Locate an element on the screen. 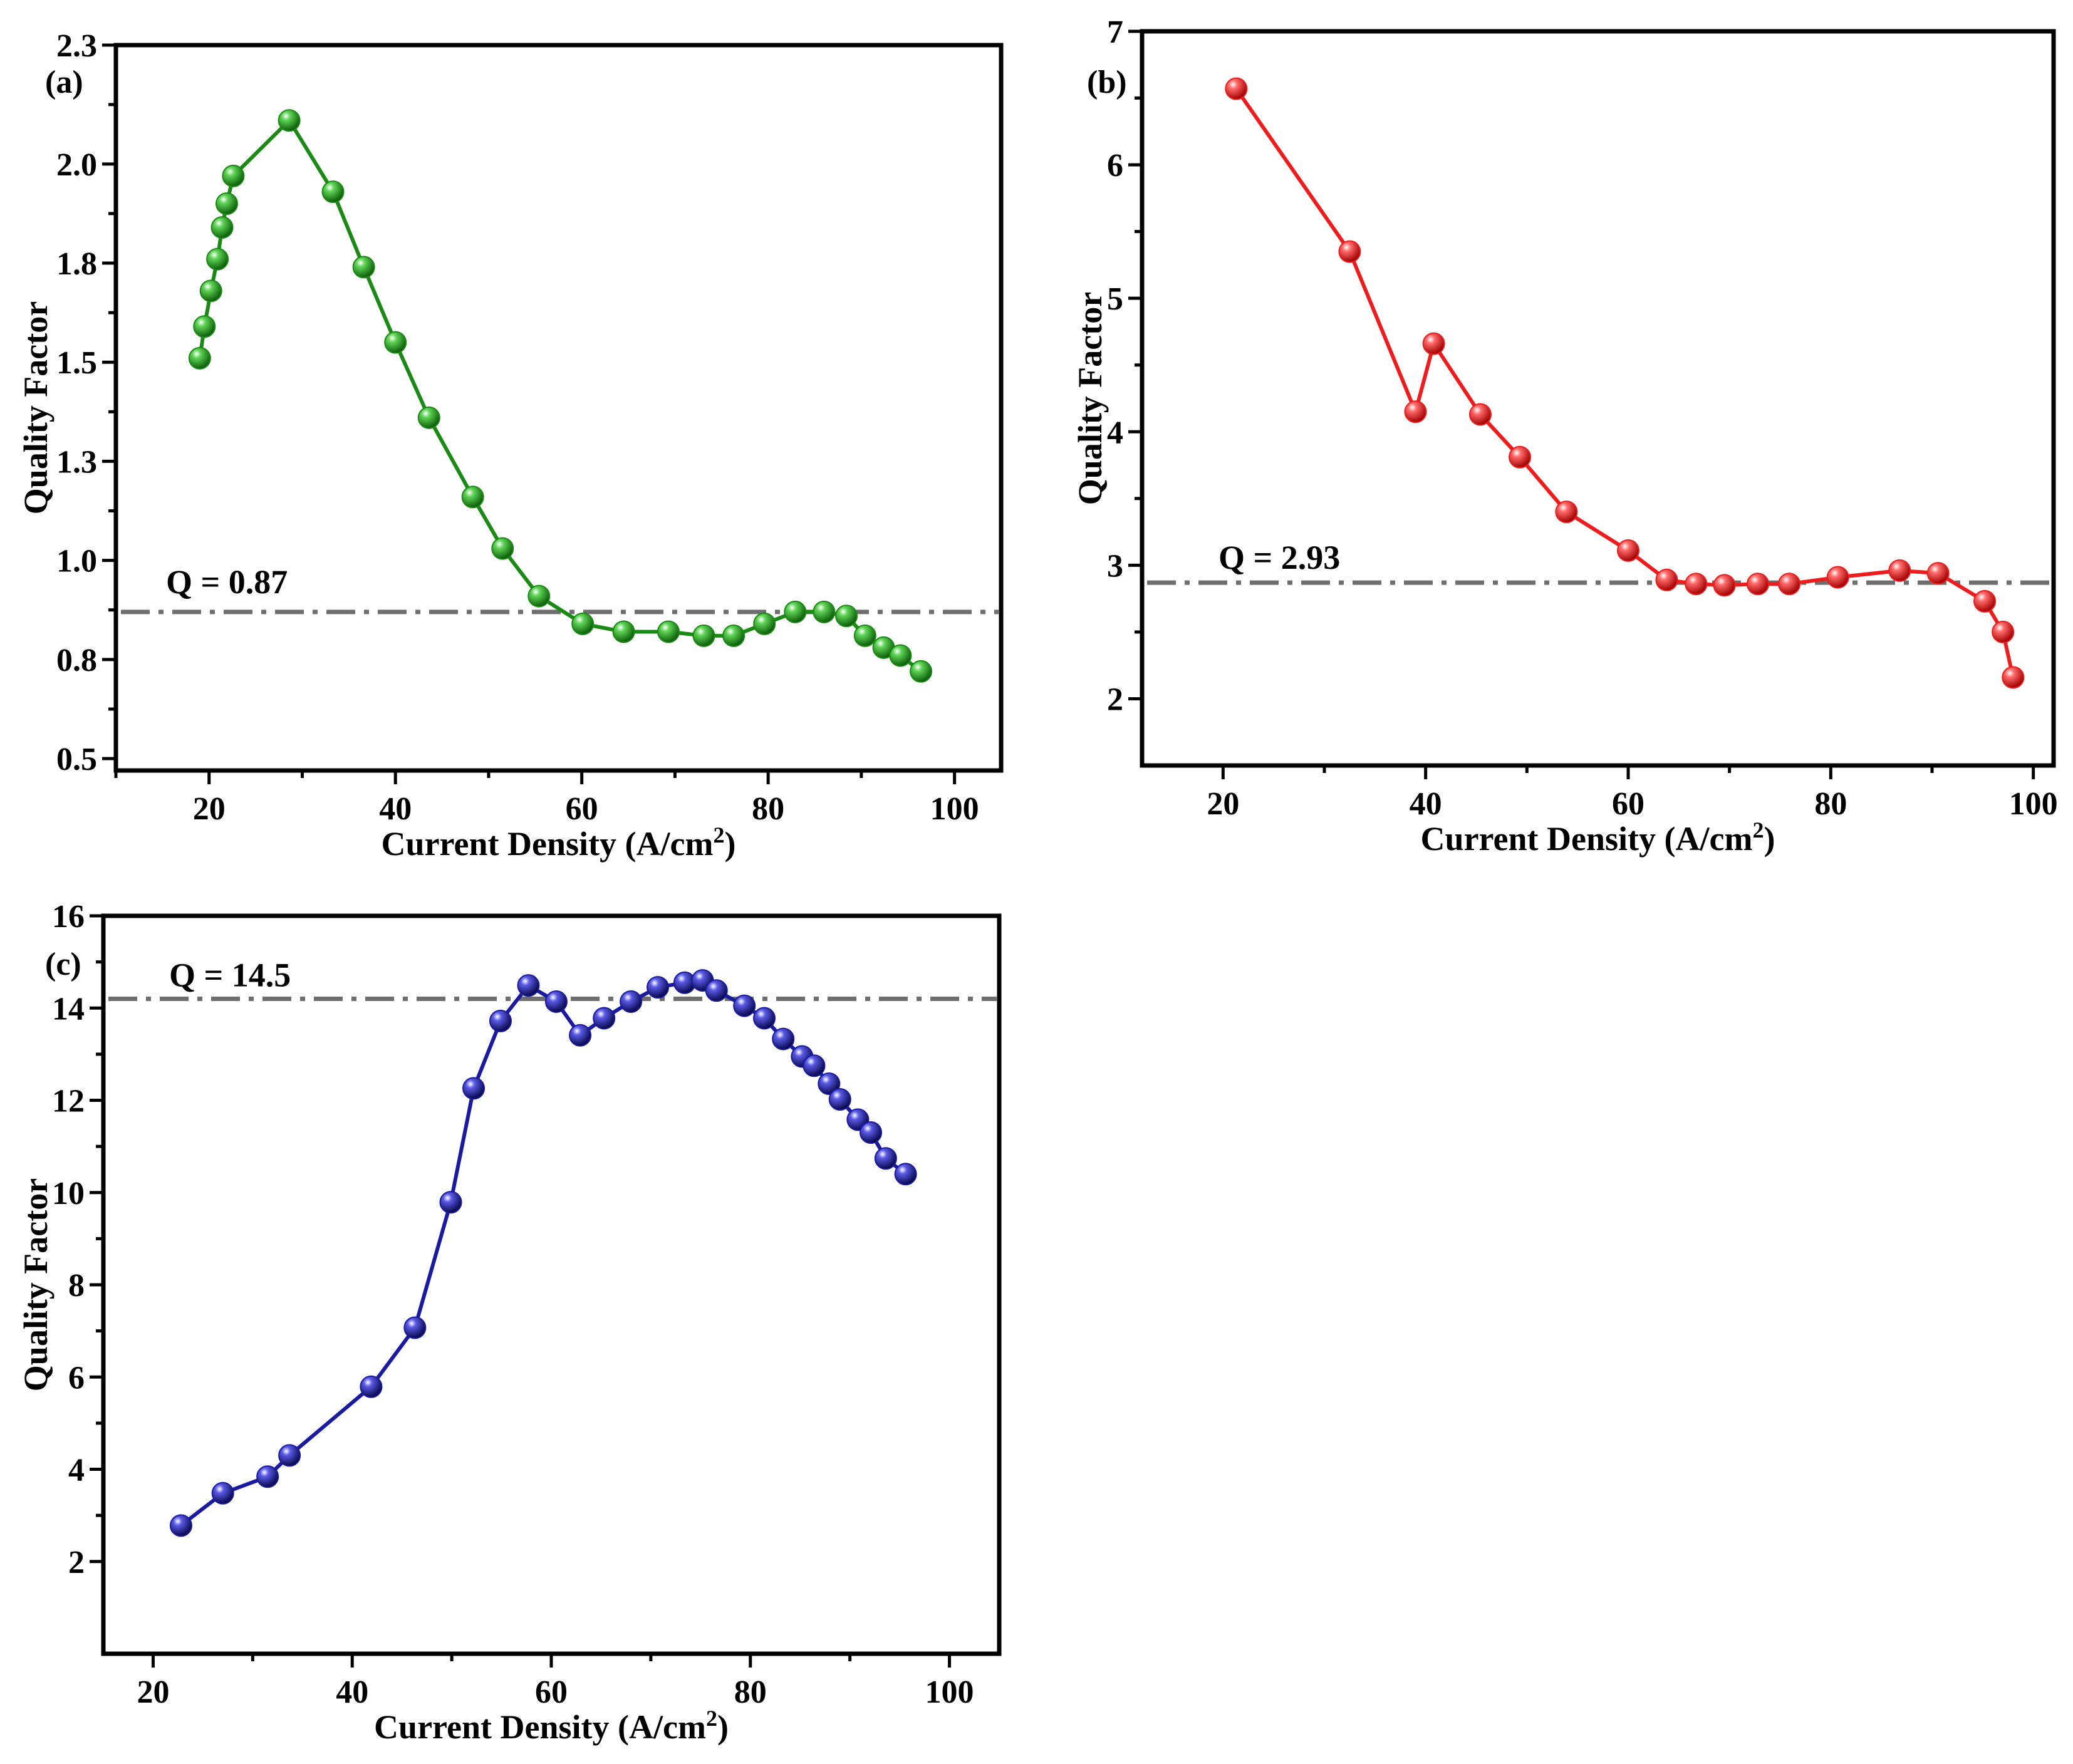  y-tick-label: 1.3 is located at coordinates (76, 462).